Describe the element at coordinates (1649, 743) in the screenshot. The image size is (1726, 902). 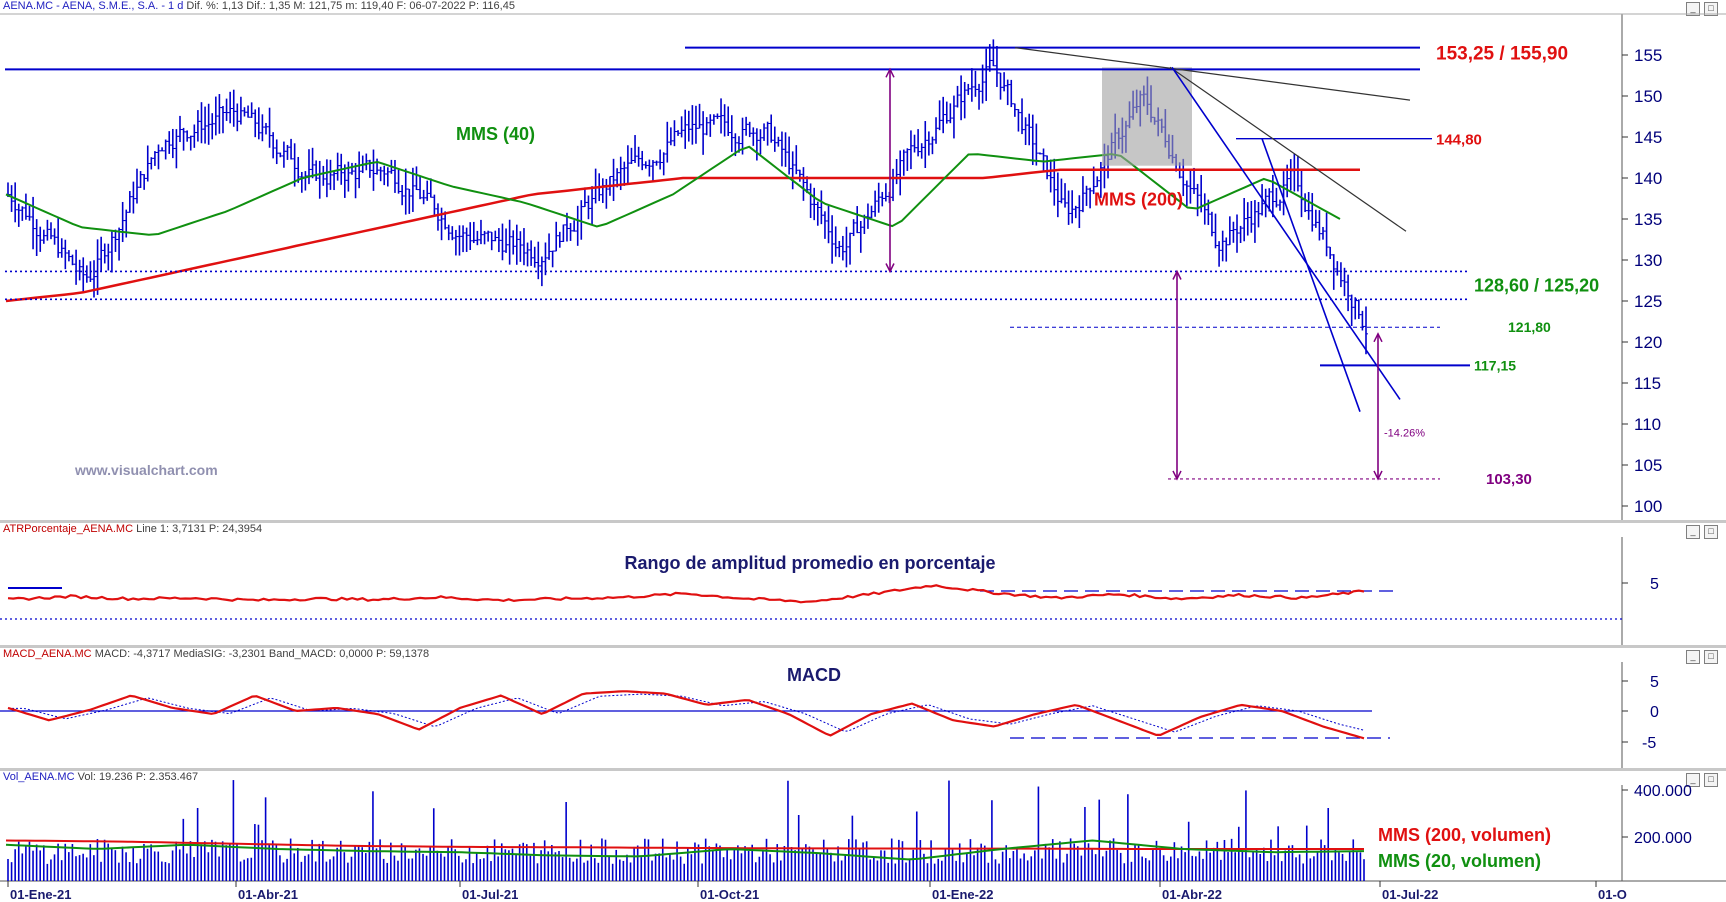
I see `macd-ytick-neg5: -5` at that location.